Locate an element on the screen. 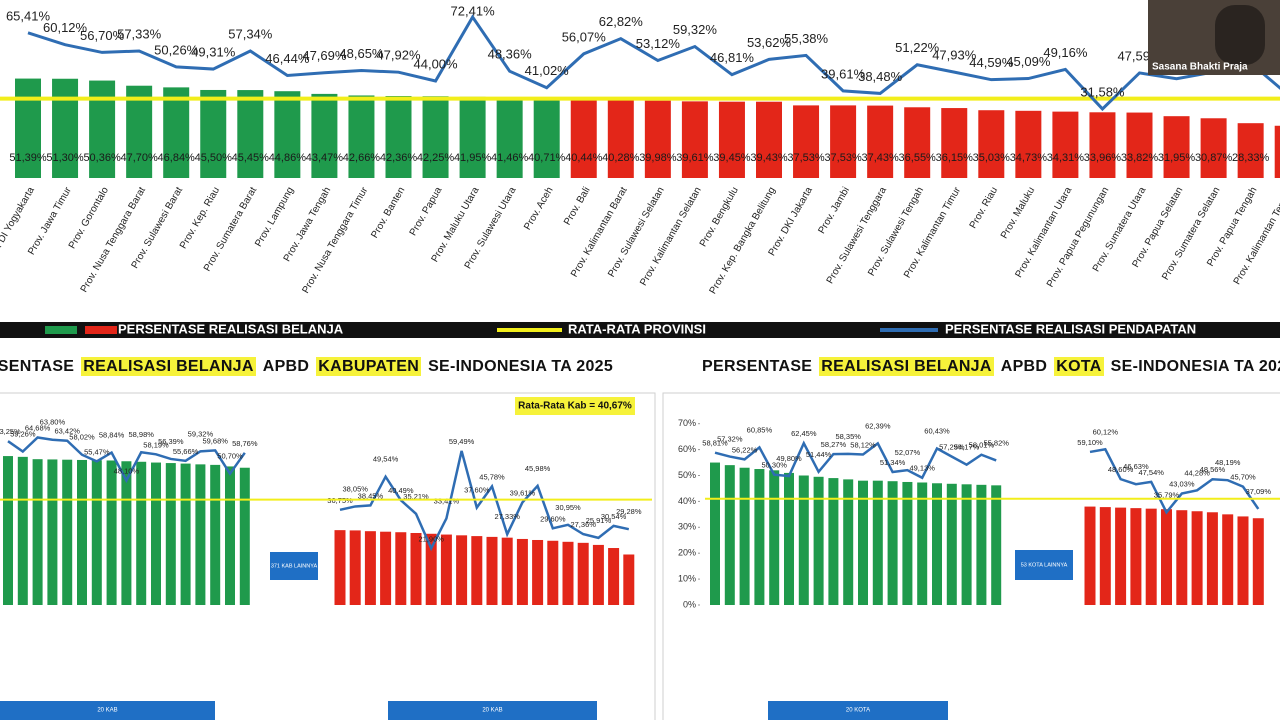 The image size is (1280, 720). y-tick-label: 60% is located at coordinates (687, 449).